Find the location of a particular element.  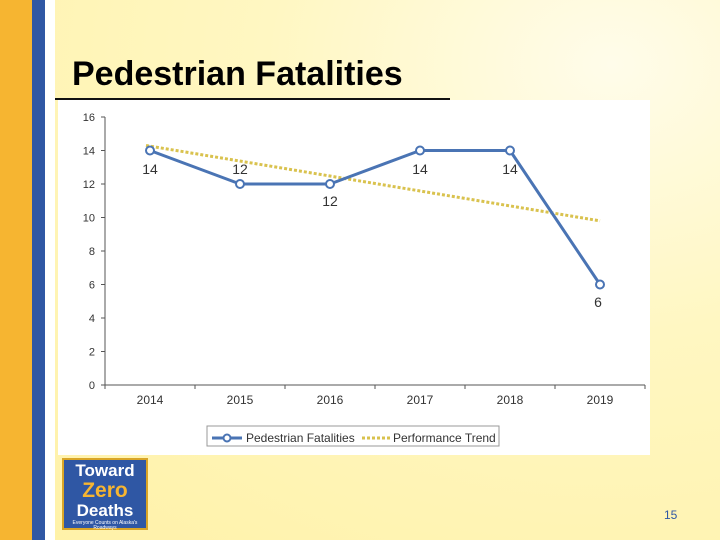

y-tick-label: 2 is located at coordinates (92, 353).